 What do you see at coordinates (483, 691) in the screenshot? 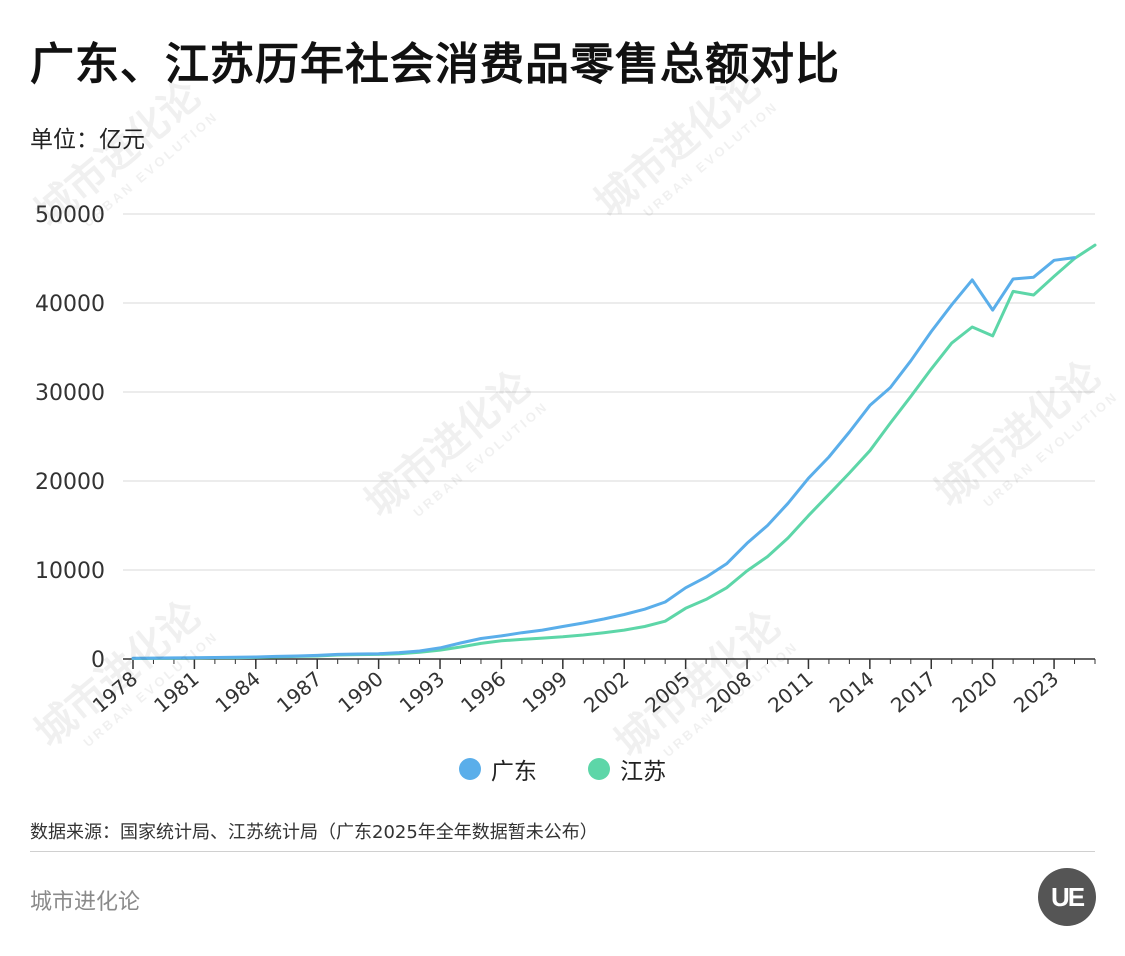
I see `x-tick-label: 1996` at bounding box center [483, 691].